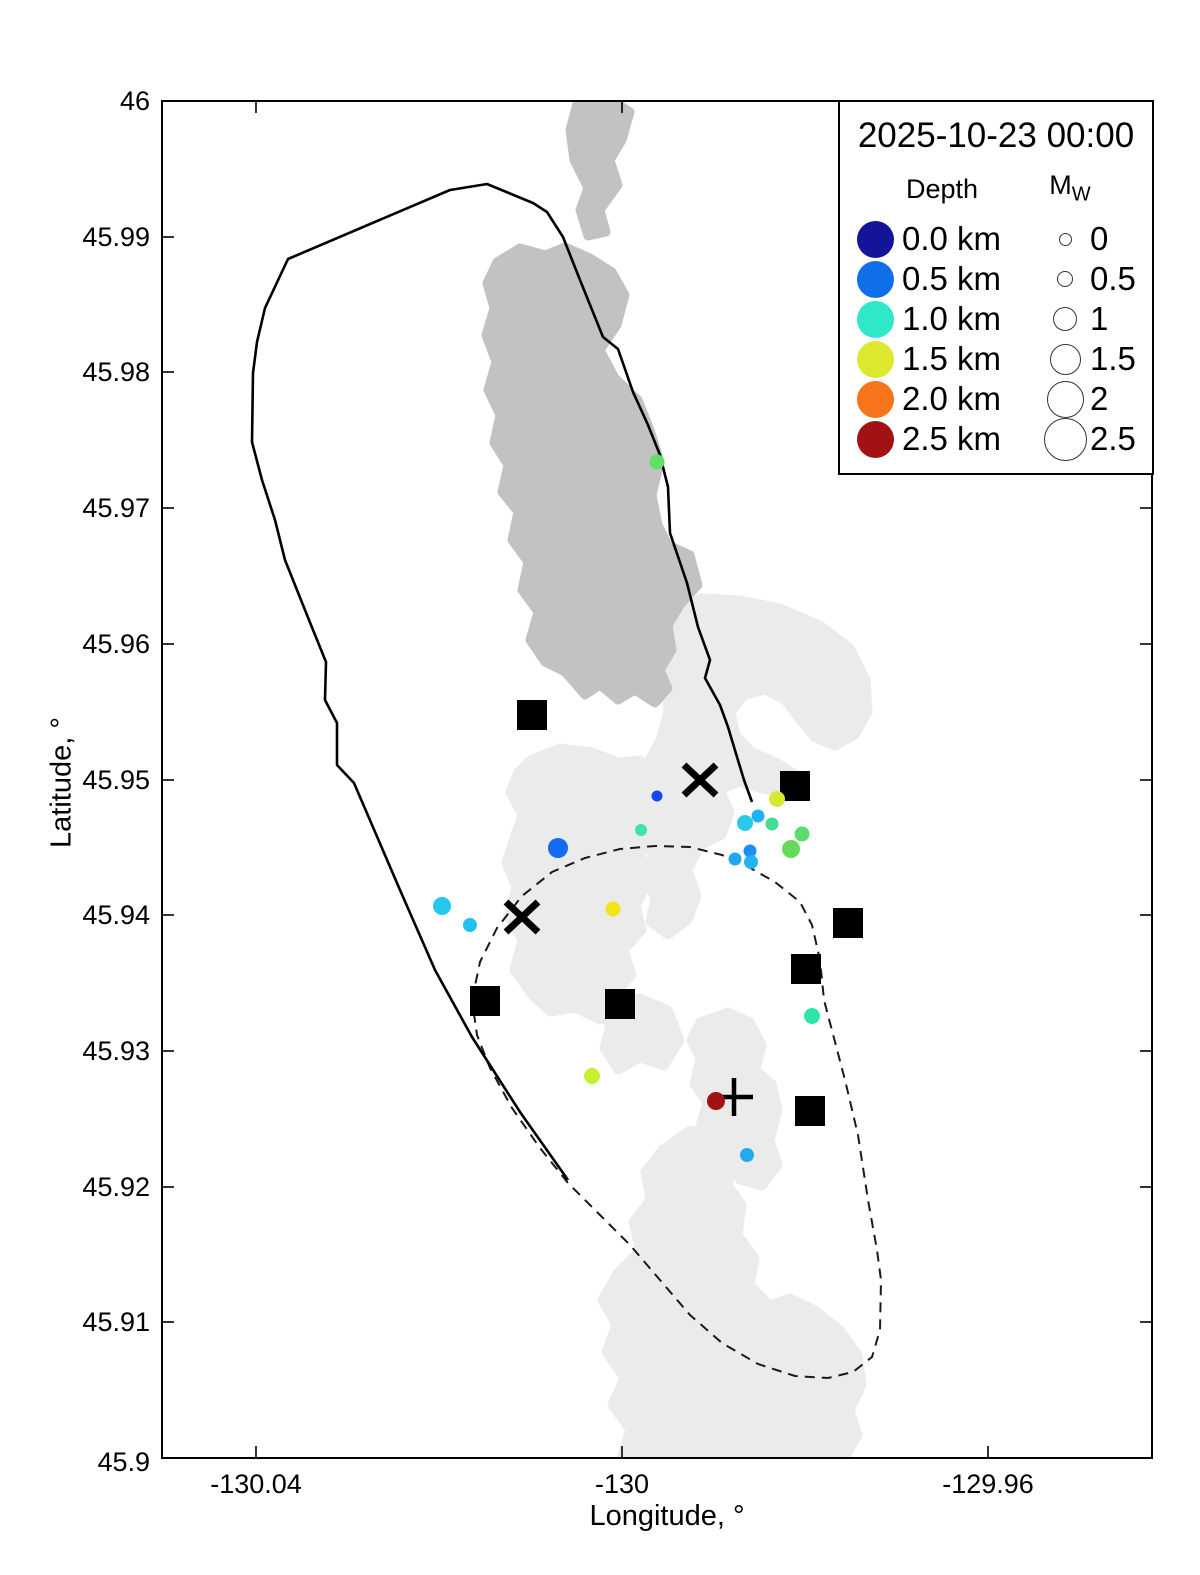 The width and height of the screenshot is (1200, 1575). I want to click on mw-label: 2.5, so click(1113, 438).